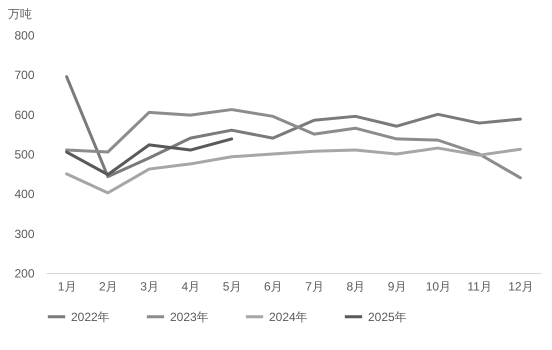  I want to click on y-tick-label: 800, so click(24, 35).